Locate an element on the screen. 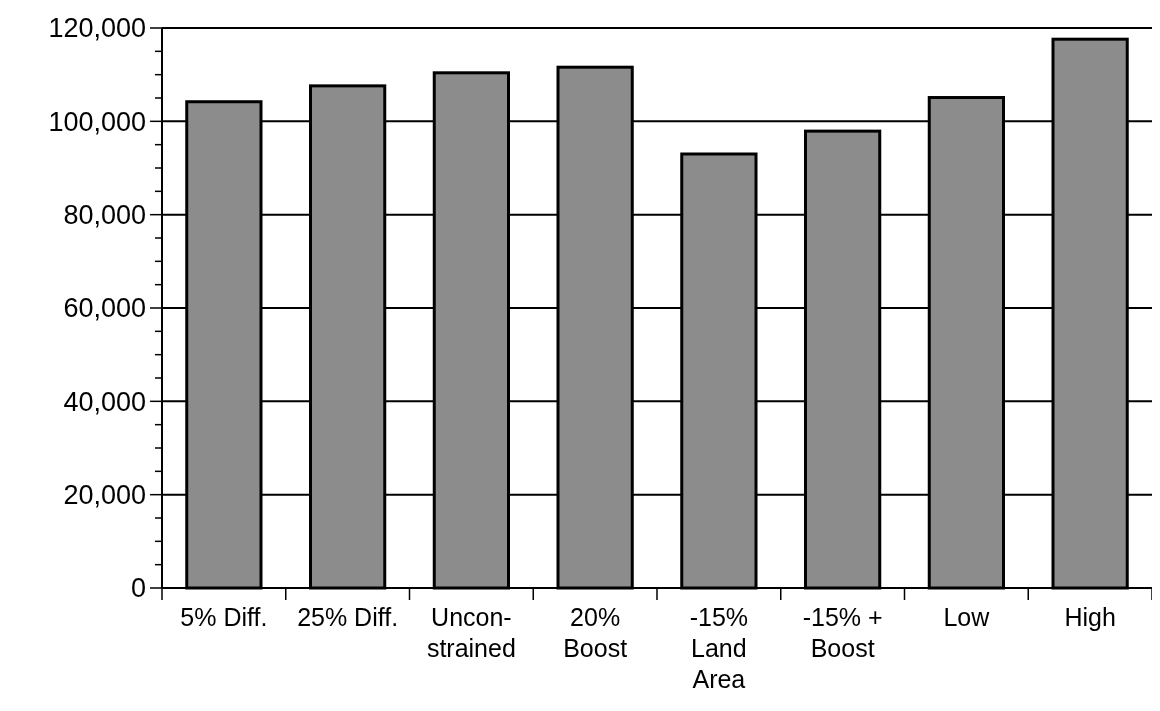  y-tick-label: 20,000 is located at coordinates (104, 495).